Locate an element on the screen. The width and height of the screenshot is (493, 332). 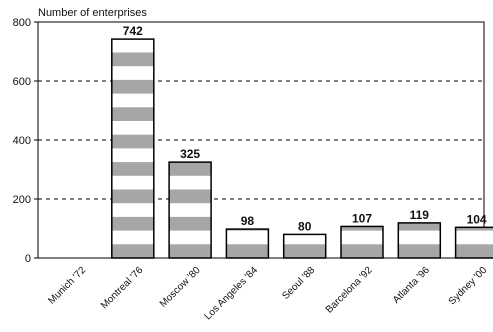
x-tick-label: Atlanta '96 is located at coordinates (411, 285).